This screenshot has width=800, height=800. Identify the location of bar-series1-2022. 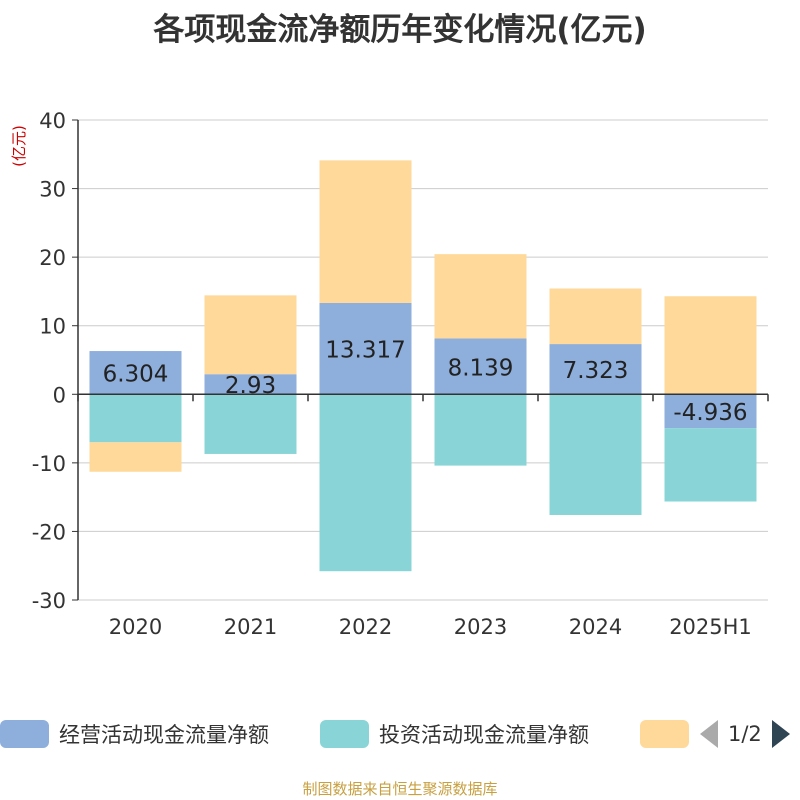
(365, 483).